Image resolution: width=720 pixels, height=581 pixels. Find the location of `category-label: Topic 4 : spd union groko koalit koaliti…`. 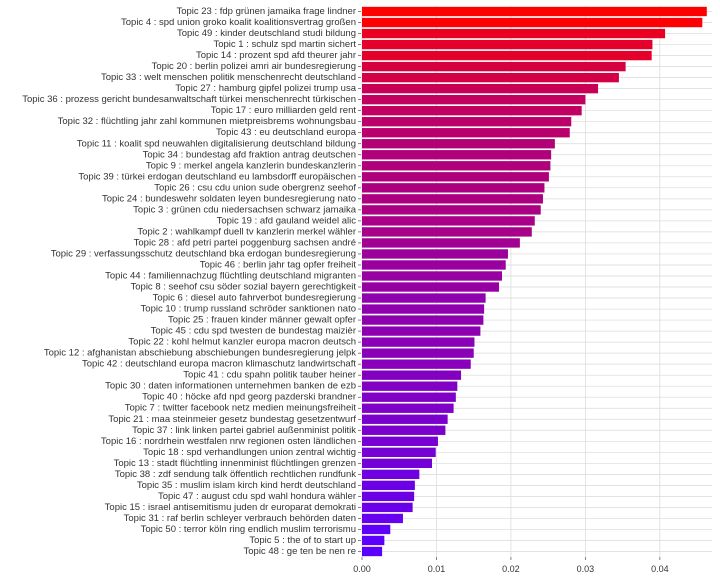

category-label: Topic 4 : spd union groko koalit koaliti… is located at coordinates (238, 22).